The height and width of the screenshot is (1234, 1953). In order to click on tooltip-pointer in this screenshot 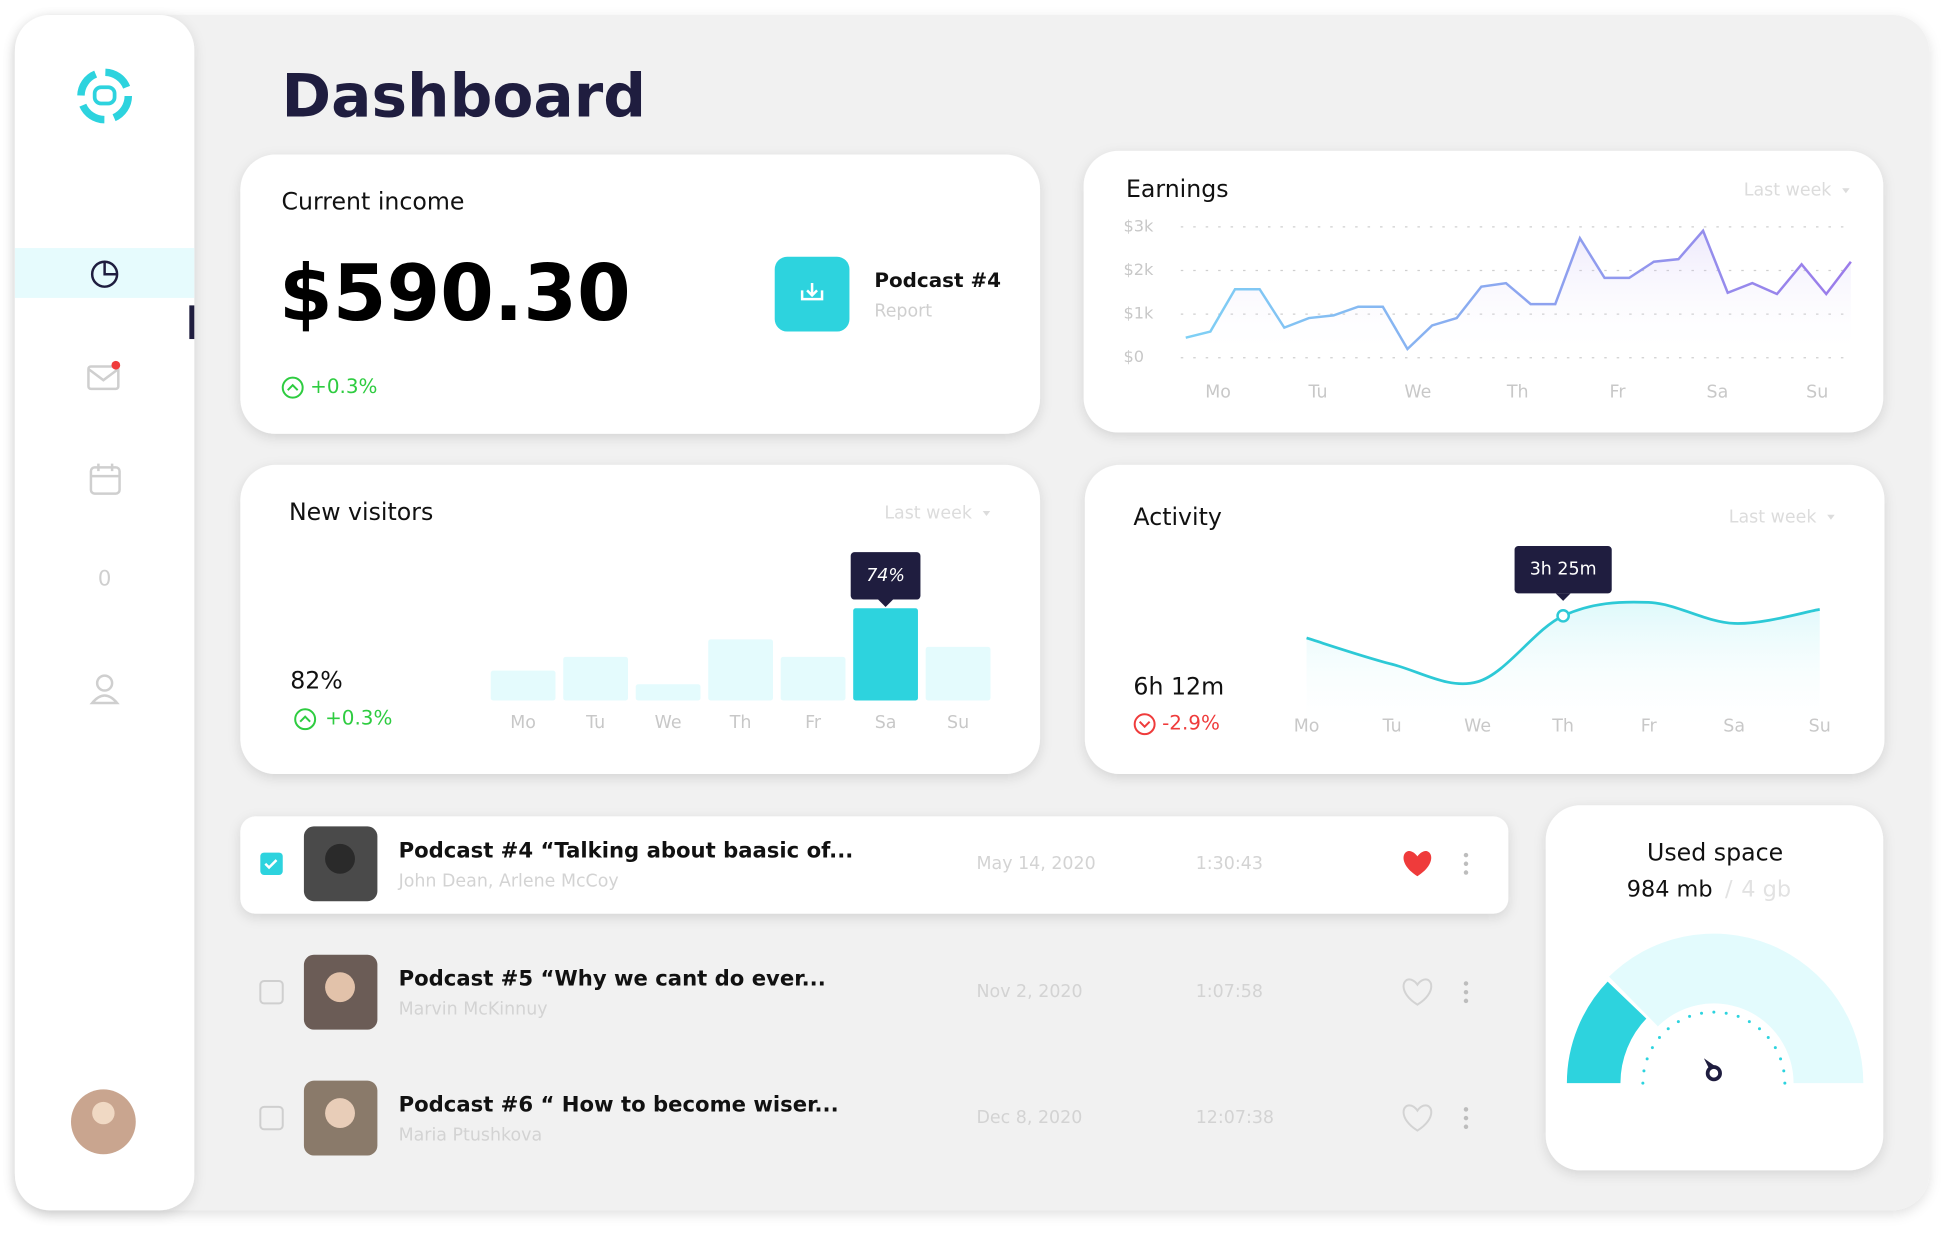, I will do `click(1563, 597)`.